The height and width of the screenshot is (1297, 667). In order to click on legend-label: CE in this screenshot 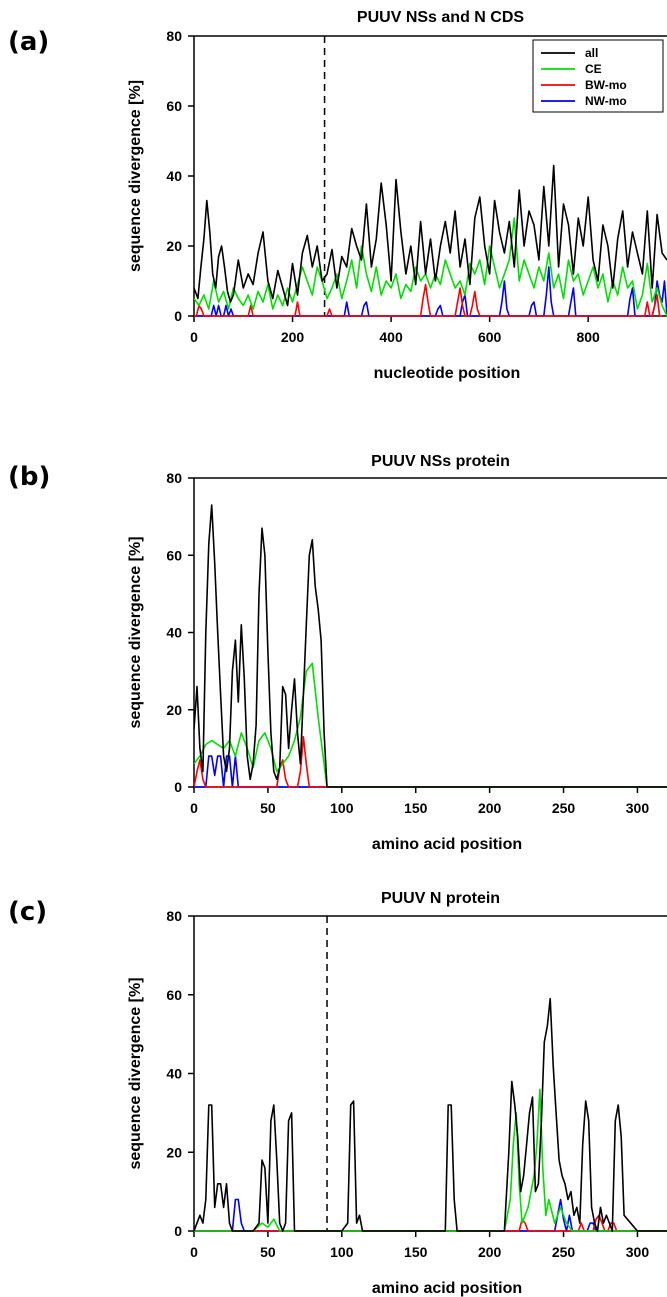, I will do `click(593, 69)`.